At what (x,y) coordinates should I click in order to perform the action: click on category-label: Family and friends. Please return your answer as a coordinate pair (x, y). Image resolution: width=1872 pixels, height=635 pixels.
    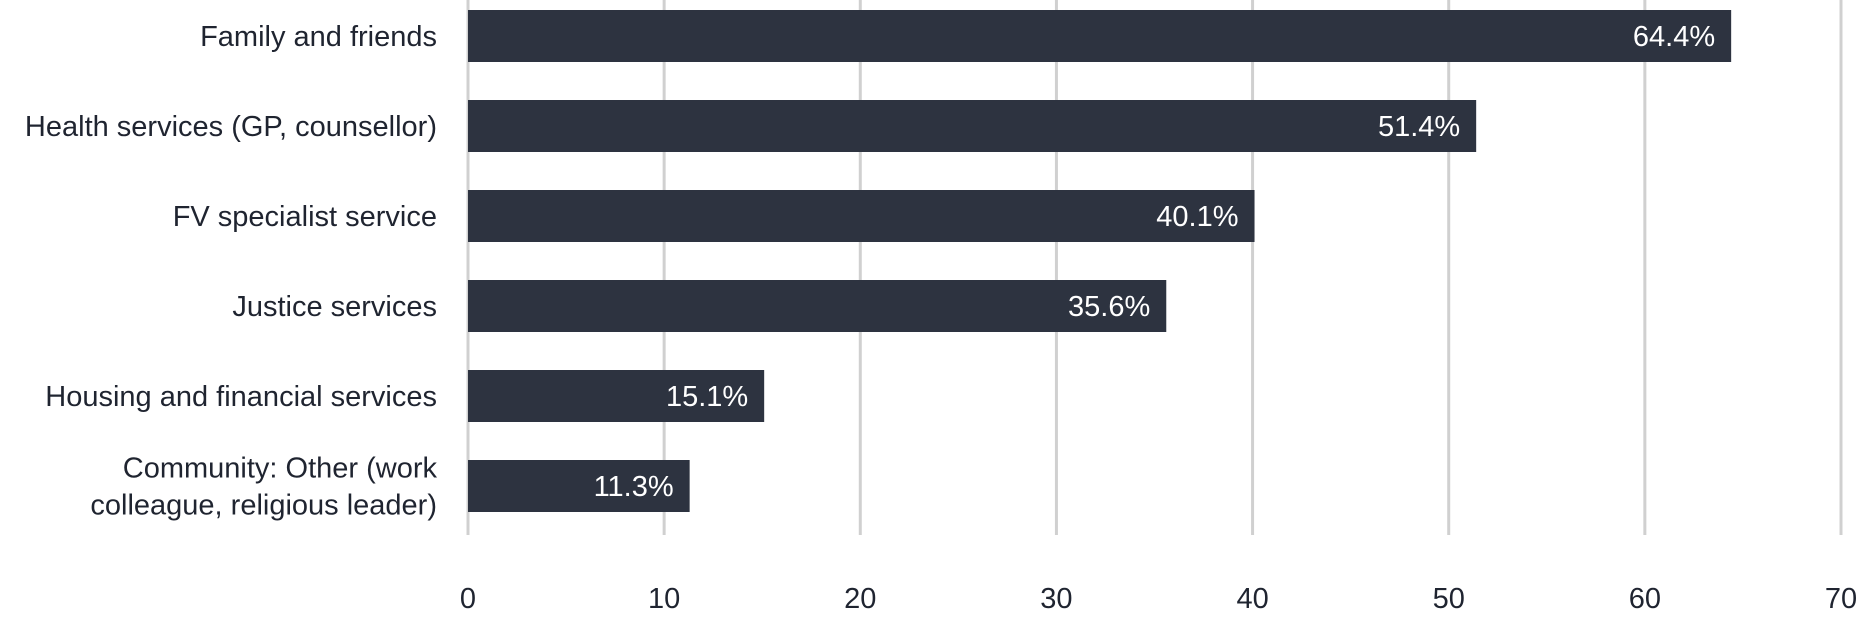
    Looking at the image, I should click on (318, 37).